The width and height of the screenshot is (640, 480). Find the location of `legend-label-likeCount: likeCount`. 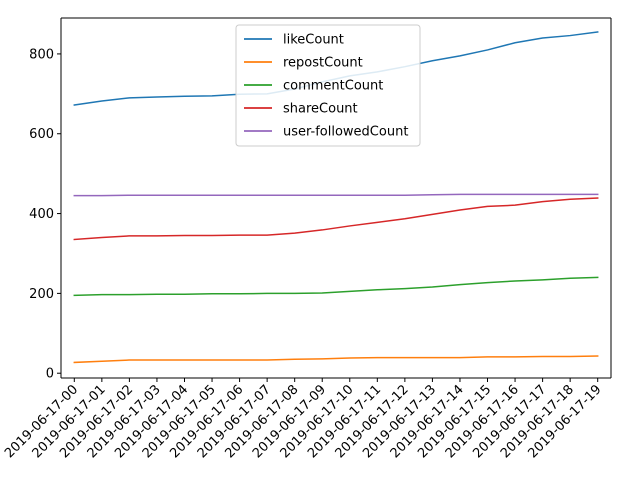

legend-label-likeCount: likeCount is located at coordinates (313, 40).